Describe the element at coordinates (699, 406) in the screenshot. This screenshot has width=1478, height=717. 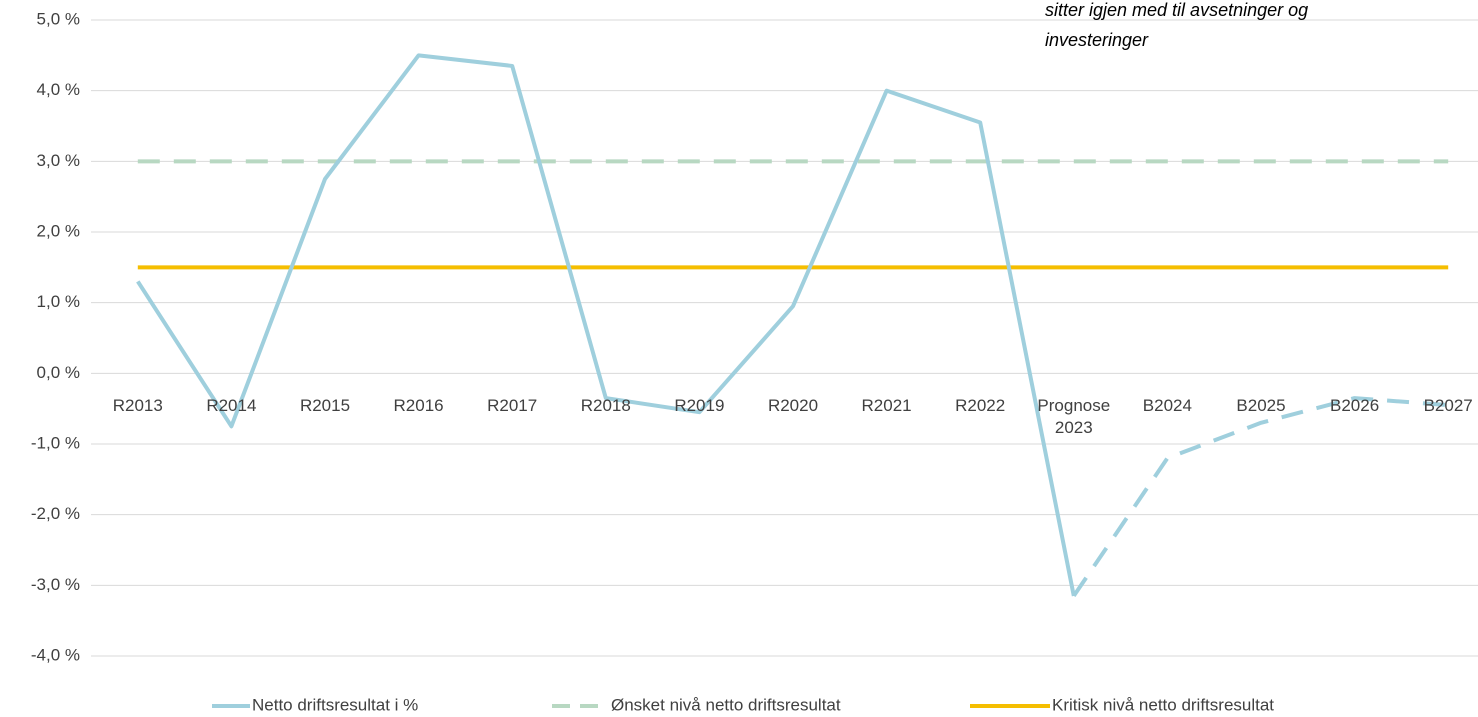
I see `x-tick-label: R2019` at that location.